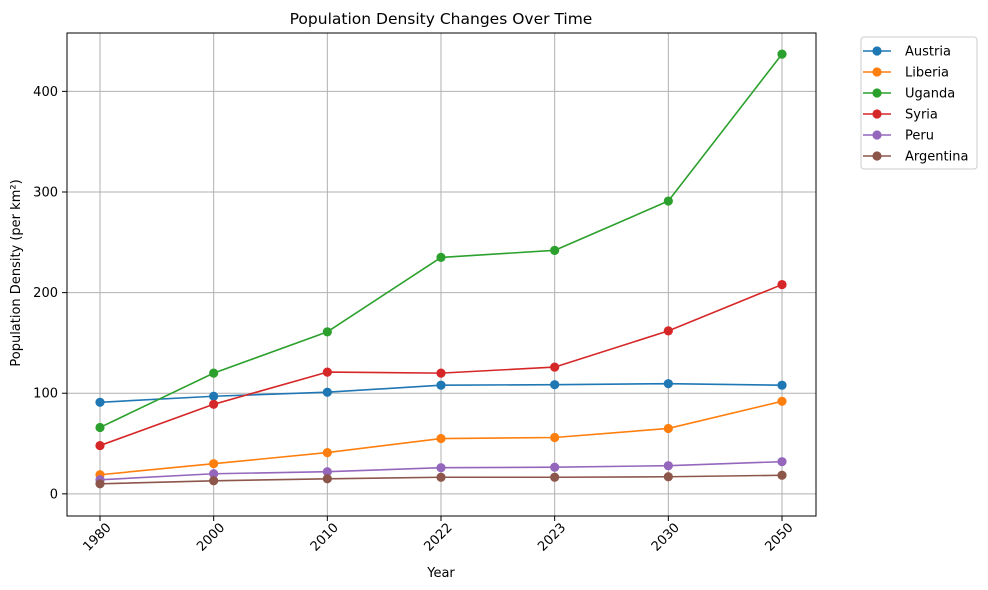 This screenshot has width=988, height=590. What do you see at coordinates (16, 272) in the screenshot?
I see `y-axis-title: Population Density (per km²)` at bounding box center [16, 272].